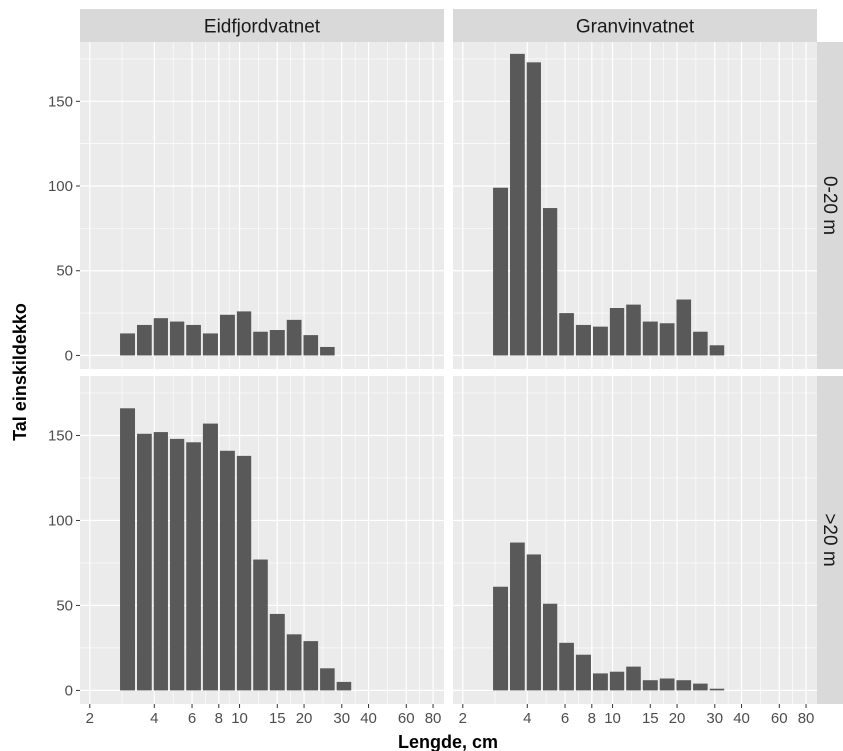  What do you see at coordinates (448, 741) in the screenshot?
I see `x-axis-title: Lengde, cm` at bounding box center [448, 741].